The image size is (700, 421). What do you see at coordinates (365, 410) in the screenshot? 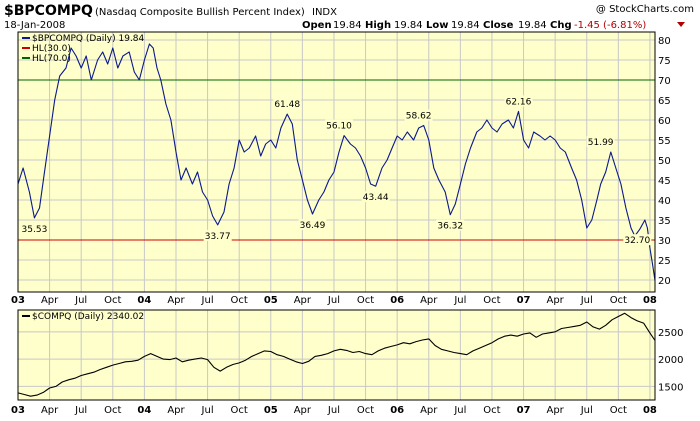
I see `compq-xtick-label-11: Oct` at bounding box center [365, 410].